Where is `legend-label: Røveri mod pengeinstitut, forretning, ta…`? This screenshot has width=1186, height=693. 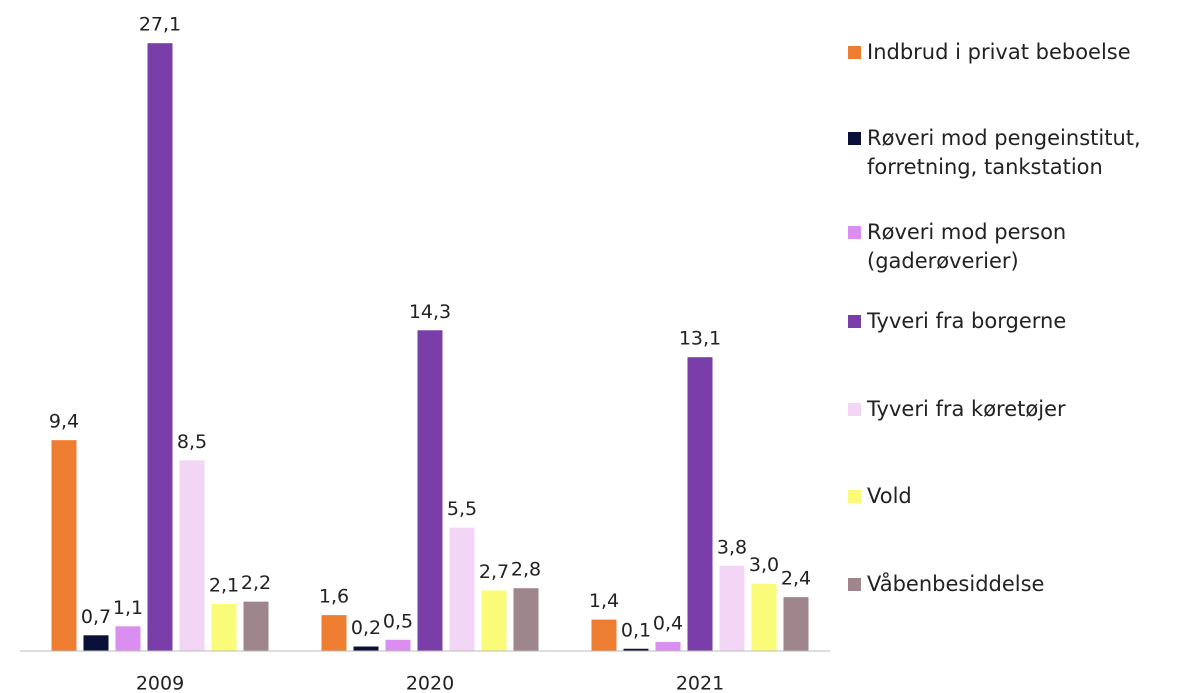
legend-label: Røveri mod pengeinstitut, forretning, ta… is located at coordinates (1004, 152).